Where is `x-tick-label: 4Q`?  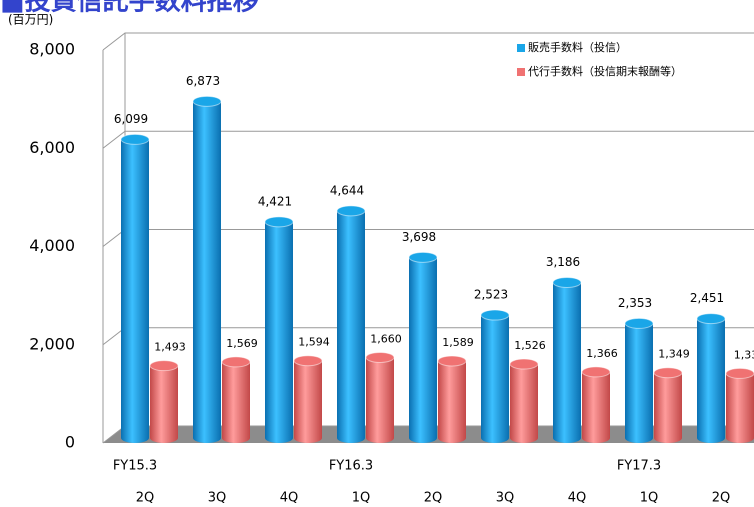
x-tick-label: 4Q is located at coordinates (289, 498).